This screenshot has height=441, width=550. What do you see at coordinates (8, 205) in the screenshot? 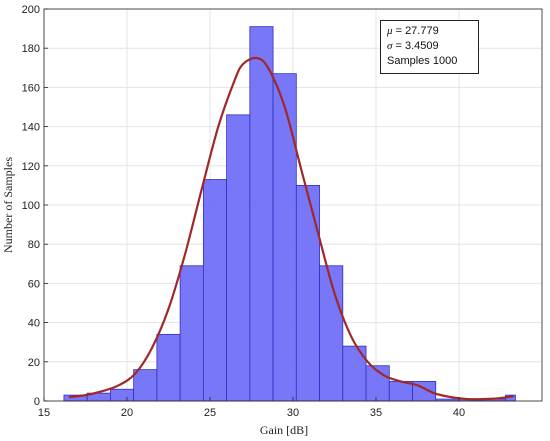
I see `y-axis-label: Number of Samples` at bounding box center [8, 205].